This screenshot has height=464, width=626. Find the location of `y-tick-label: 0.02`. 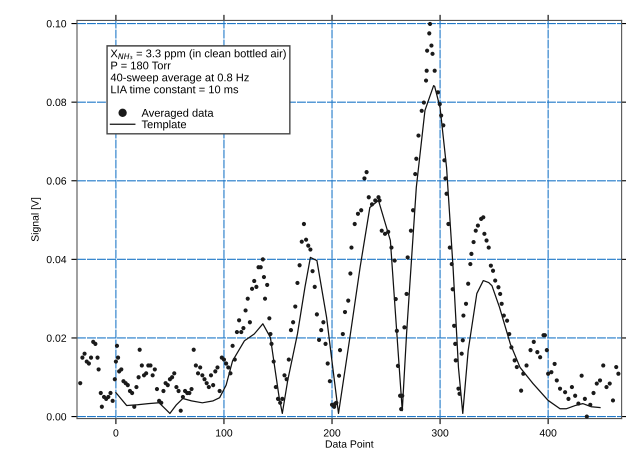

y-tick-label: 0.02 is located at coordinates (56, 338).